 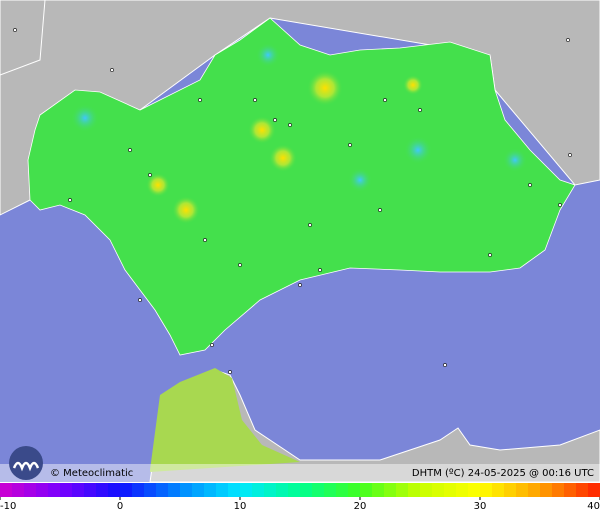 I want to click on colorbar-label: 30, so click(x=480, y=506).